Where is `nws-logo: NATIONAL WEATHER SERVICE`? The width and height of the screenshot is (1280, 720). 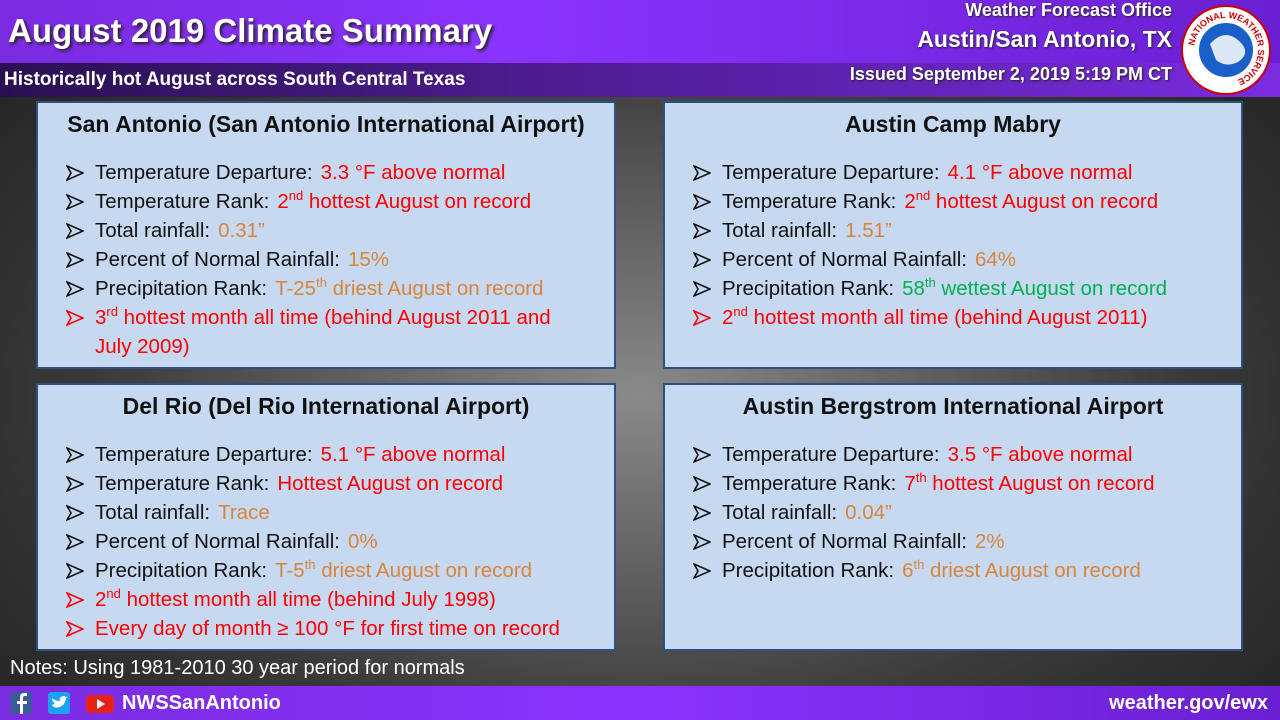 nws-logo: NATIONAL WEATHER SERVICE is located at coordinates (1226, 50).